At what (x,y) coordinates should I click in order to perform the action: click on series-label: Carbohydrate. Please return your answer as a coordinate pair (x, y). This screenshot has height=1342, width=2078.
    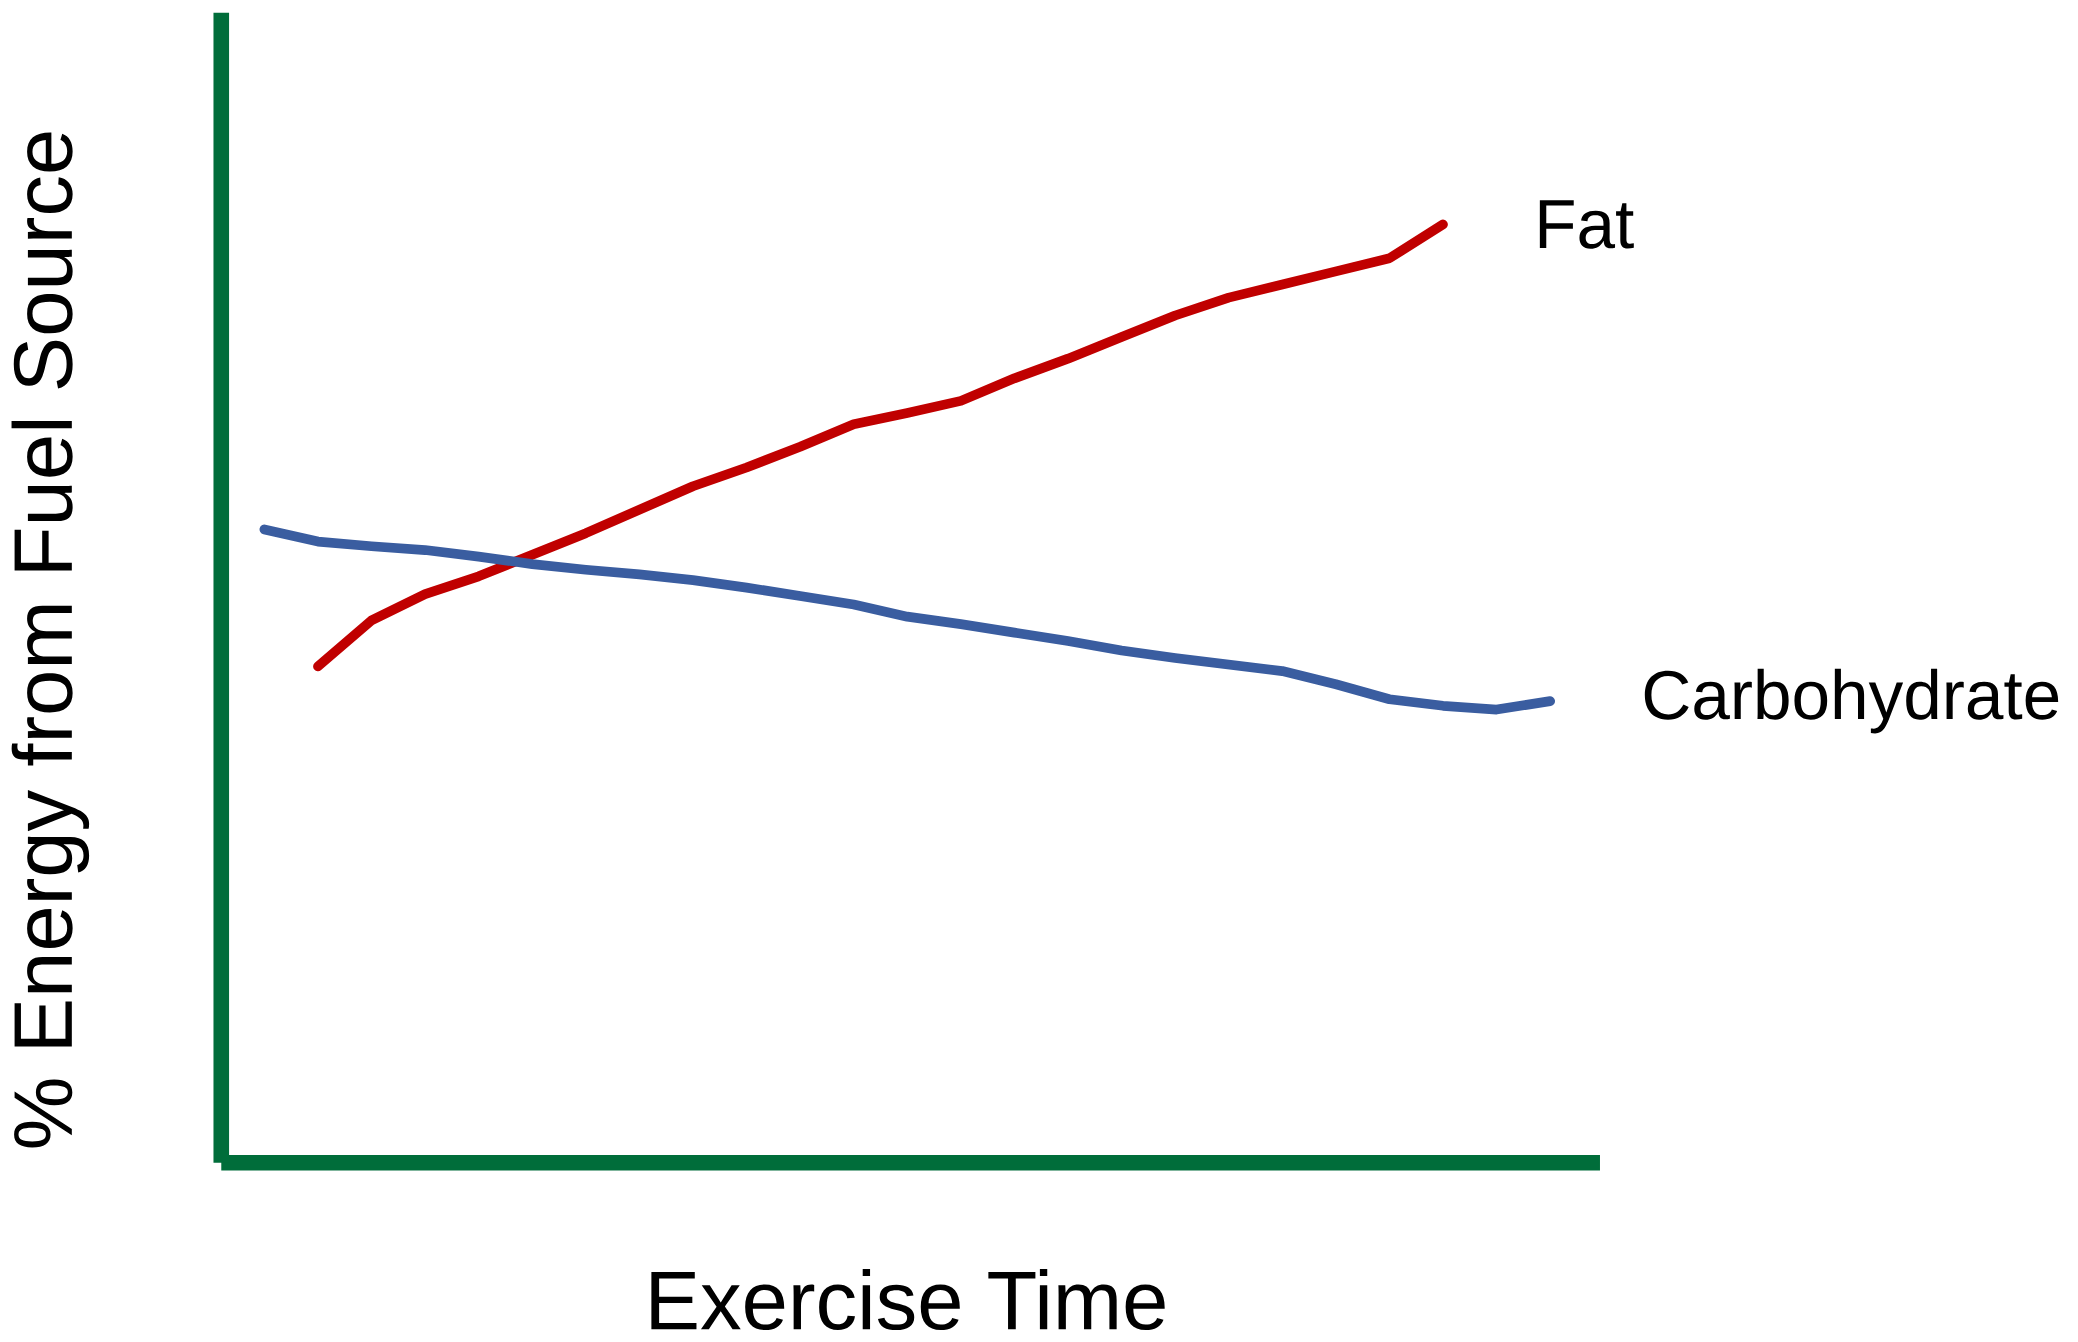
    Looking at the image, I should click on (1851, 701).